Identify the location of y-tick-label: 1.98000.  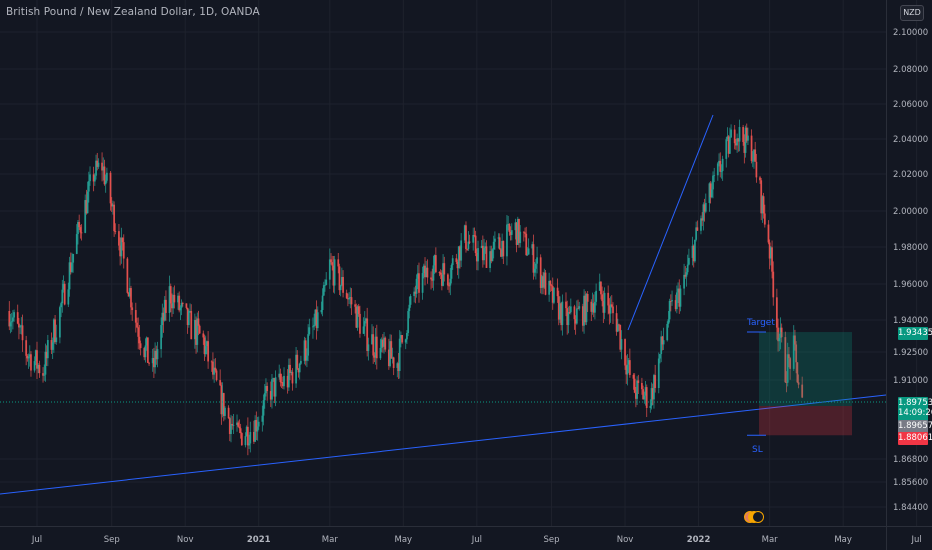
(910, 248).